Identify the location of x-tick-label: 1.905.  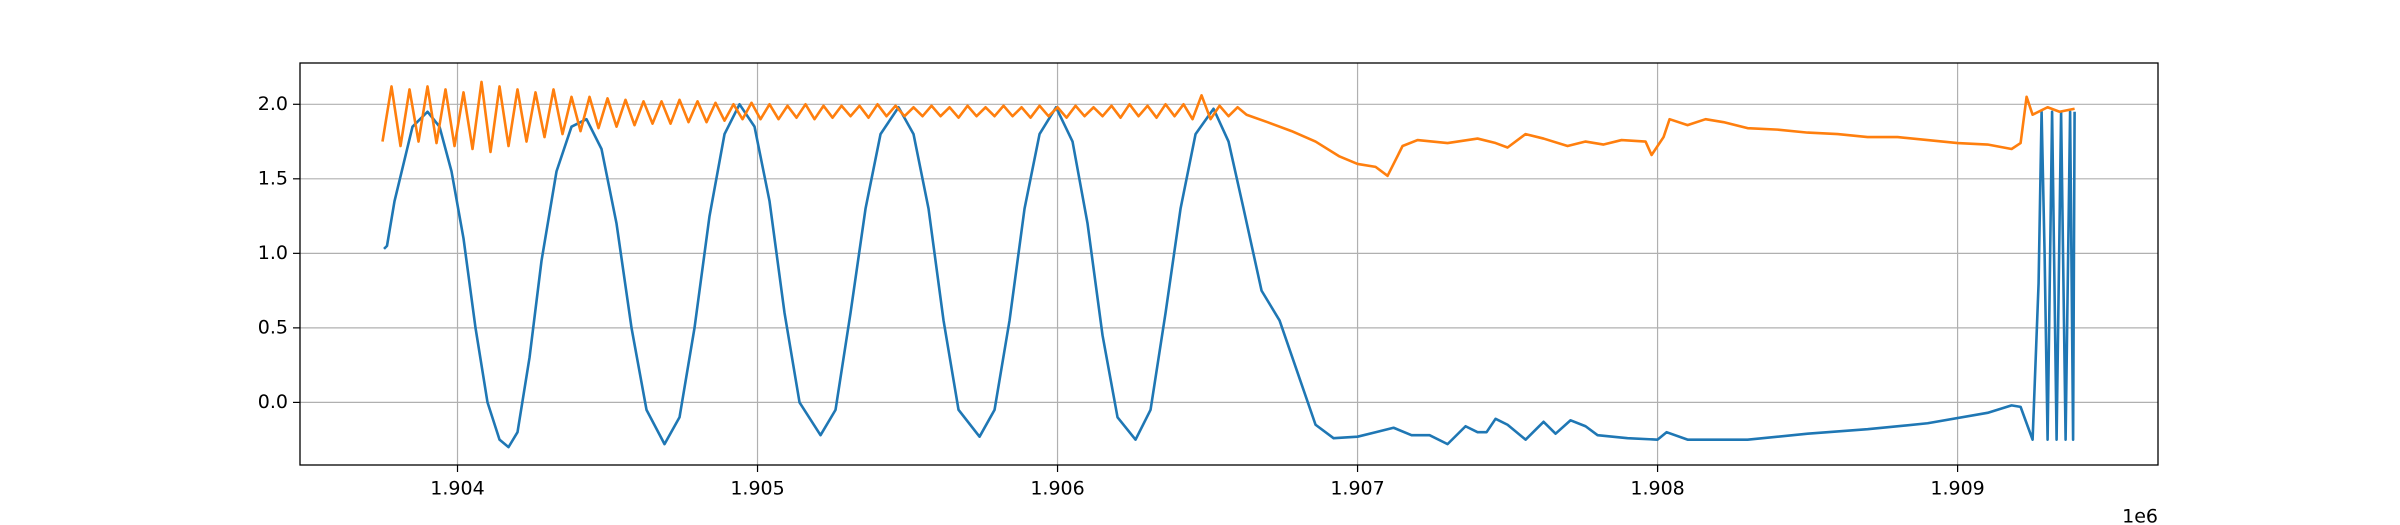
(757, 489).